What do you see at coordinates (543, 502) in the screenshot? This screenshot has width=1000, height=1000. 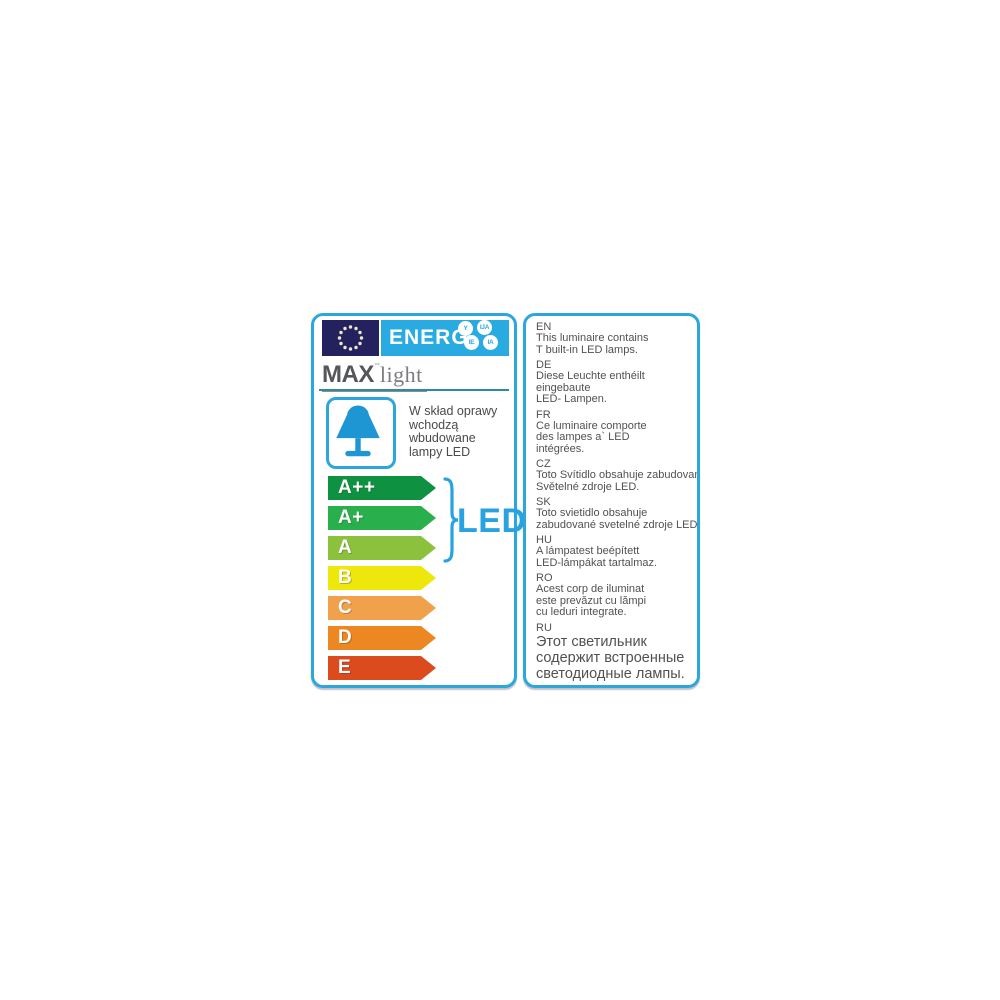 I see `lang-code: SK` at bounding box center [543, 502].